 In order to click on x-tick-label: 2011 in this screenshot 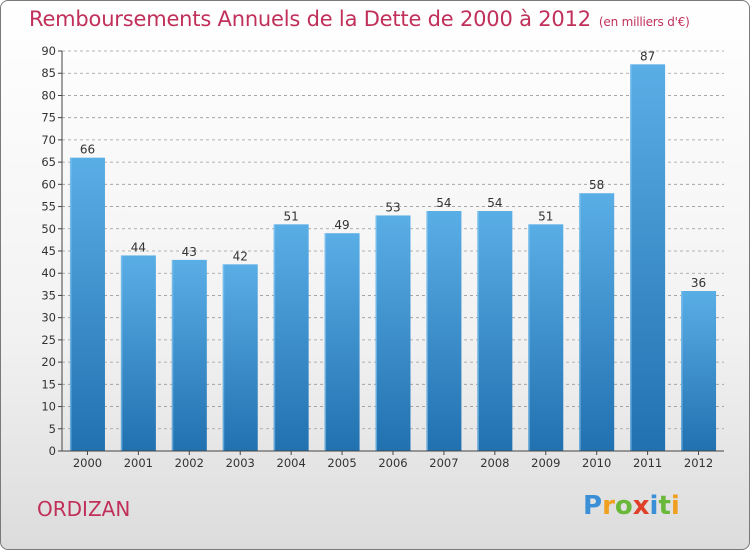, I will do `click(647, 463)`.